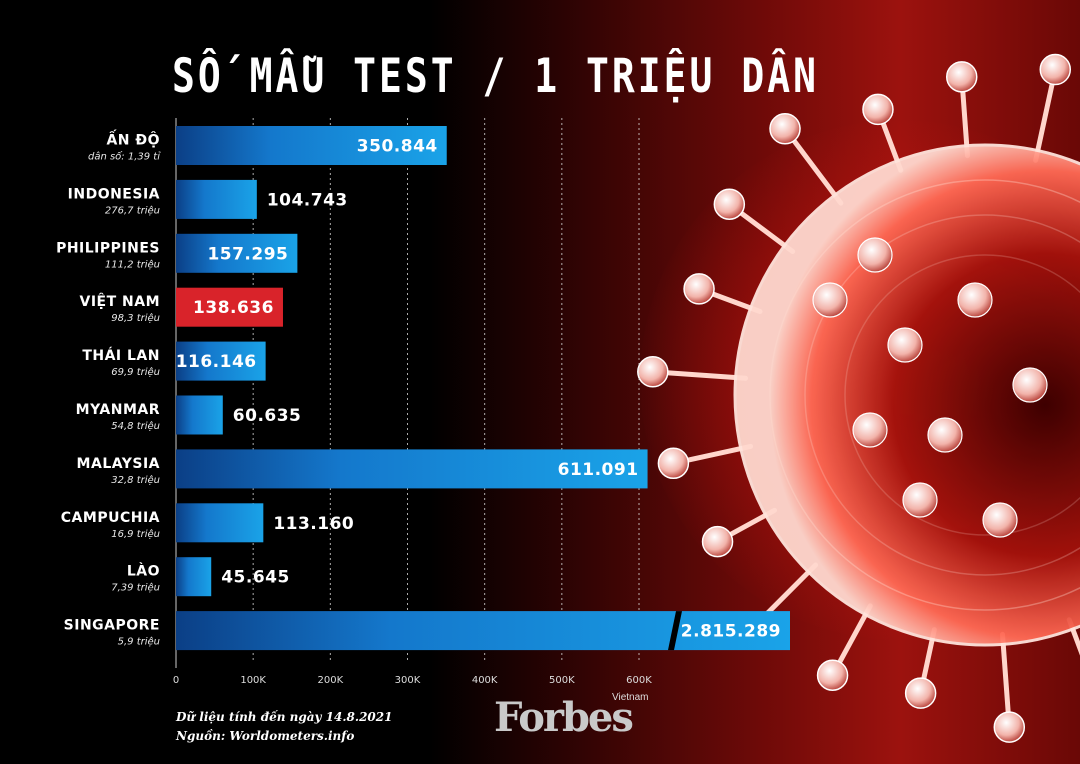 Image resolution: width=1080 pixels, height=764 pixels. I want to click on category-label: CAMPUCHIA, so click(110, 518).